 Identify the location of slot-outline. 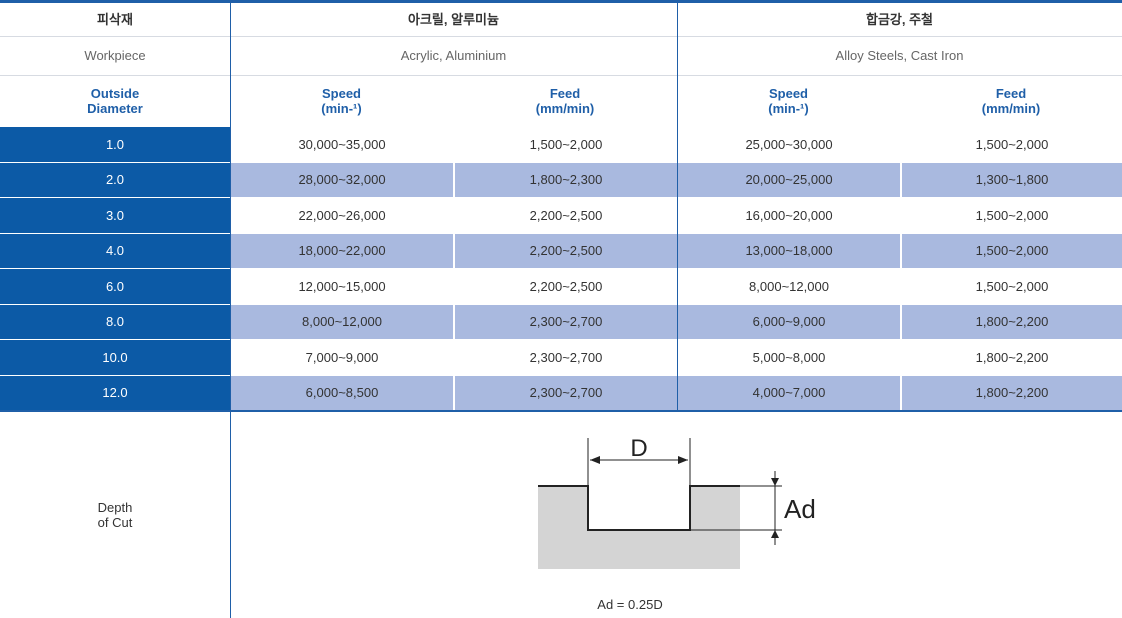
(639, 508).